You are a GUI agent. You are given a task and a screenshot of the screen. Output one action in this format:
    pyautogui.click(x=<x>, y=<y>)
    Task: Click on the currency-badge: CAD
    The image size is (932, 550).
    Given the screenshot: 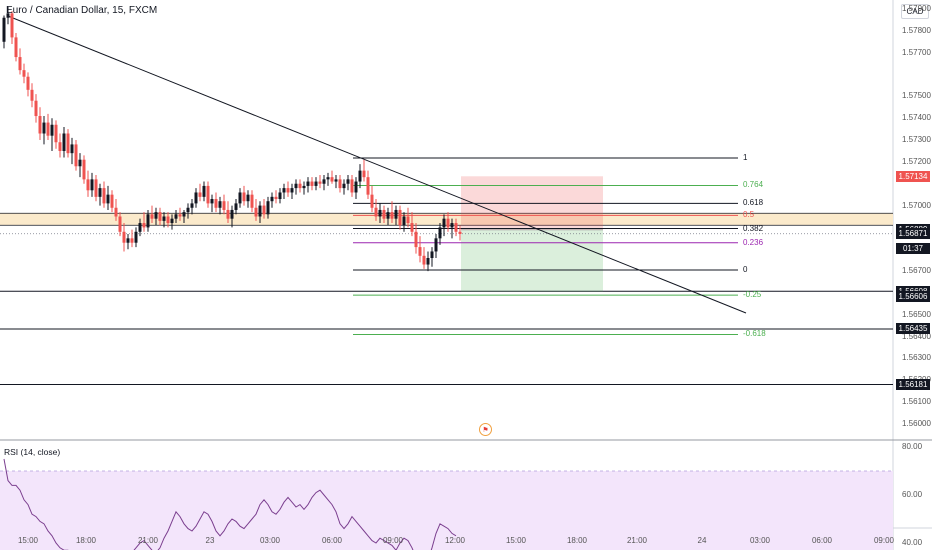 What is the action you would take?
    pyautogui.click(x=915, y=11)
    